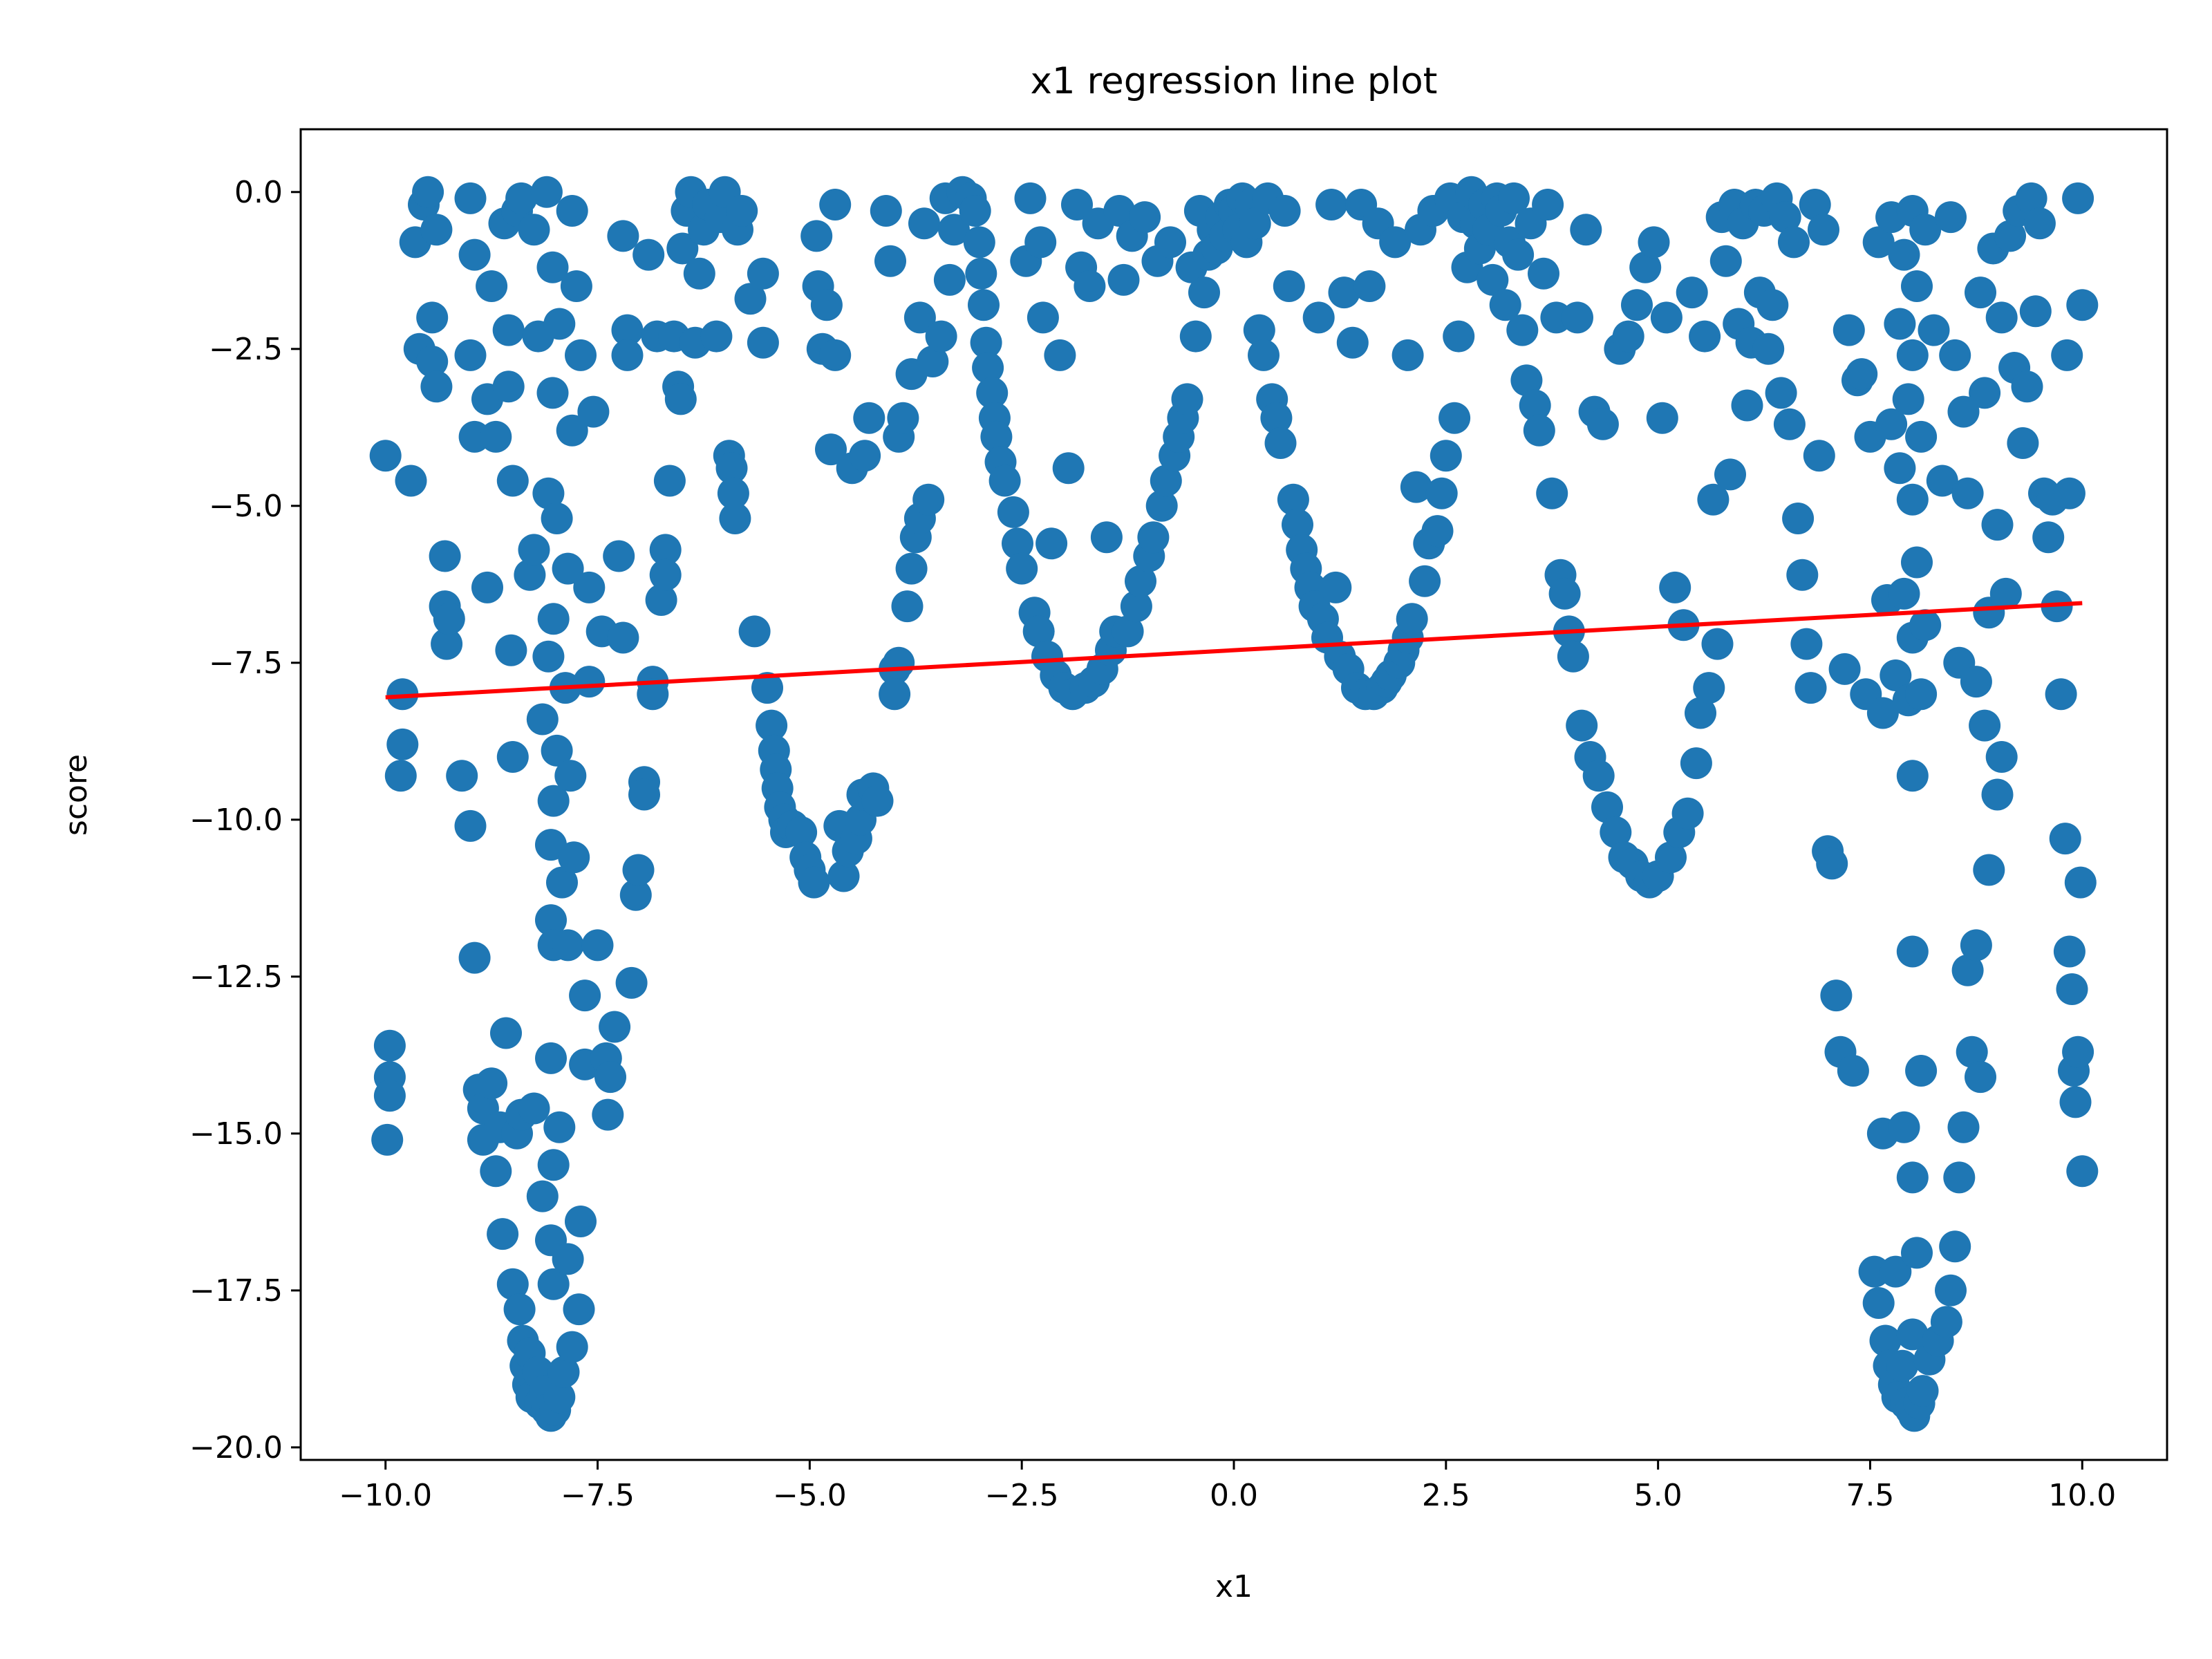 This screenshot has height=1659, width=2212. I want to click on x-tick-label: −7.5, so click(598, 1495).